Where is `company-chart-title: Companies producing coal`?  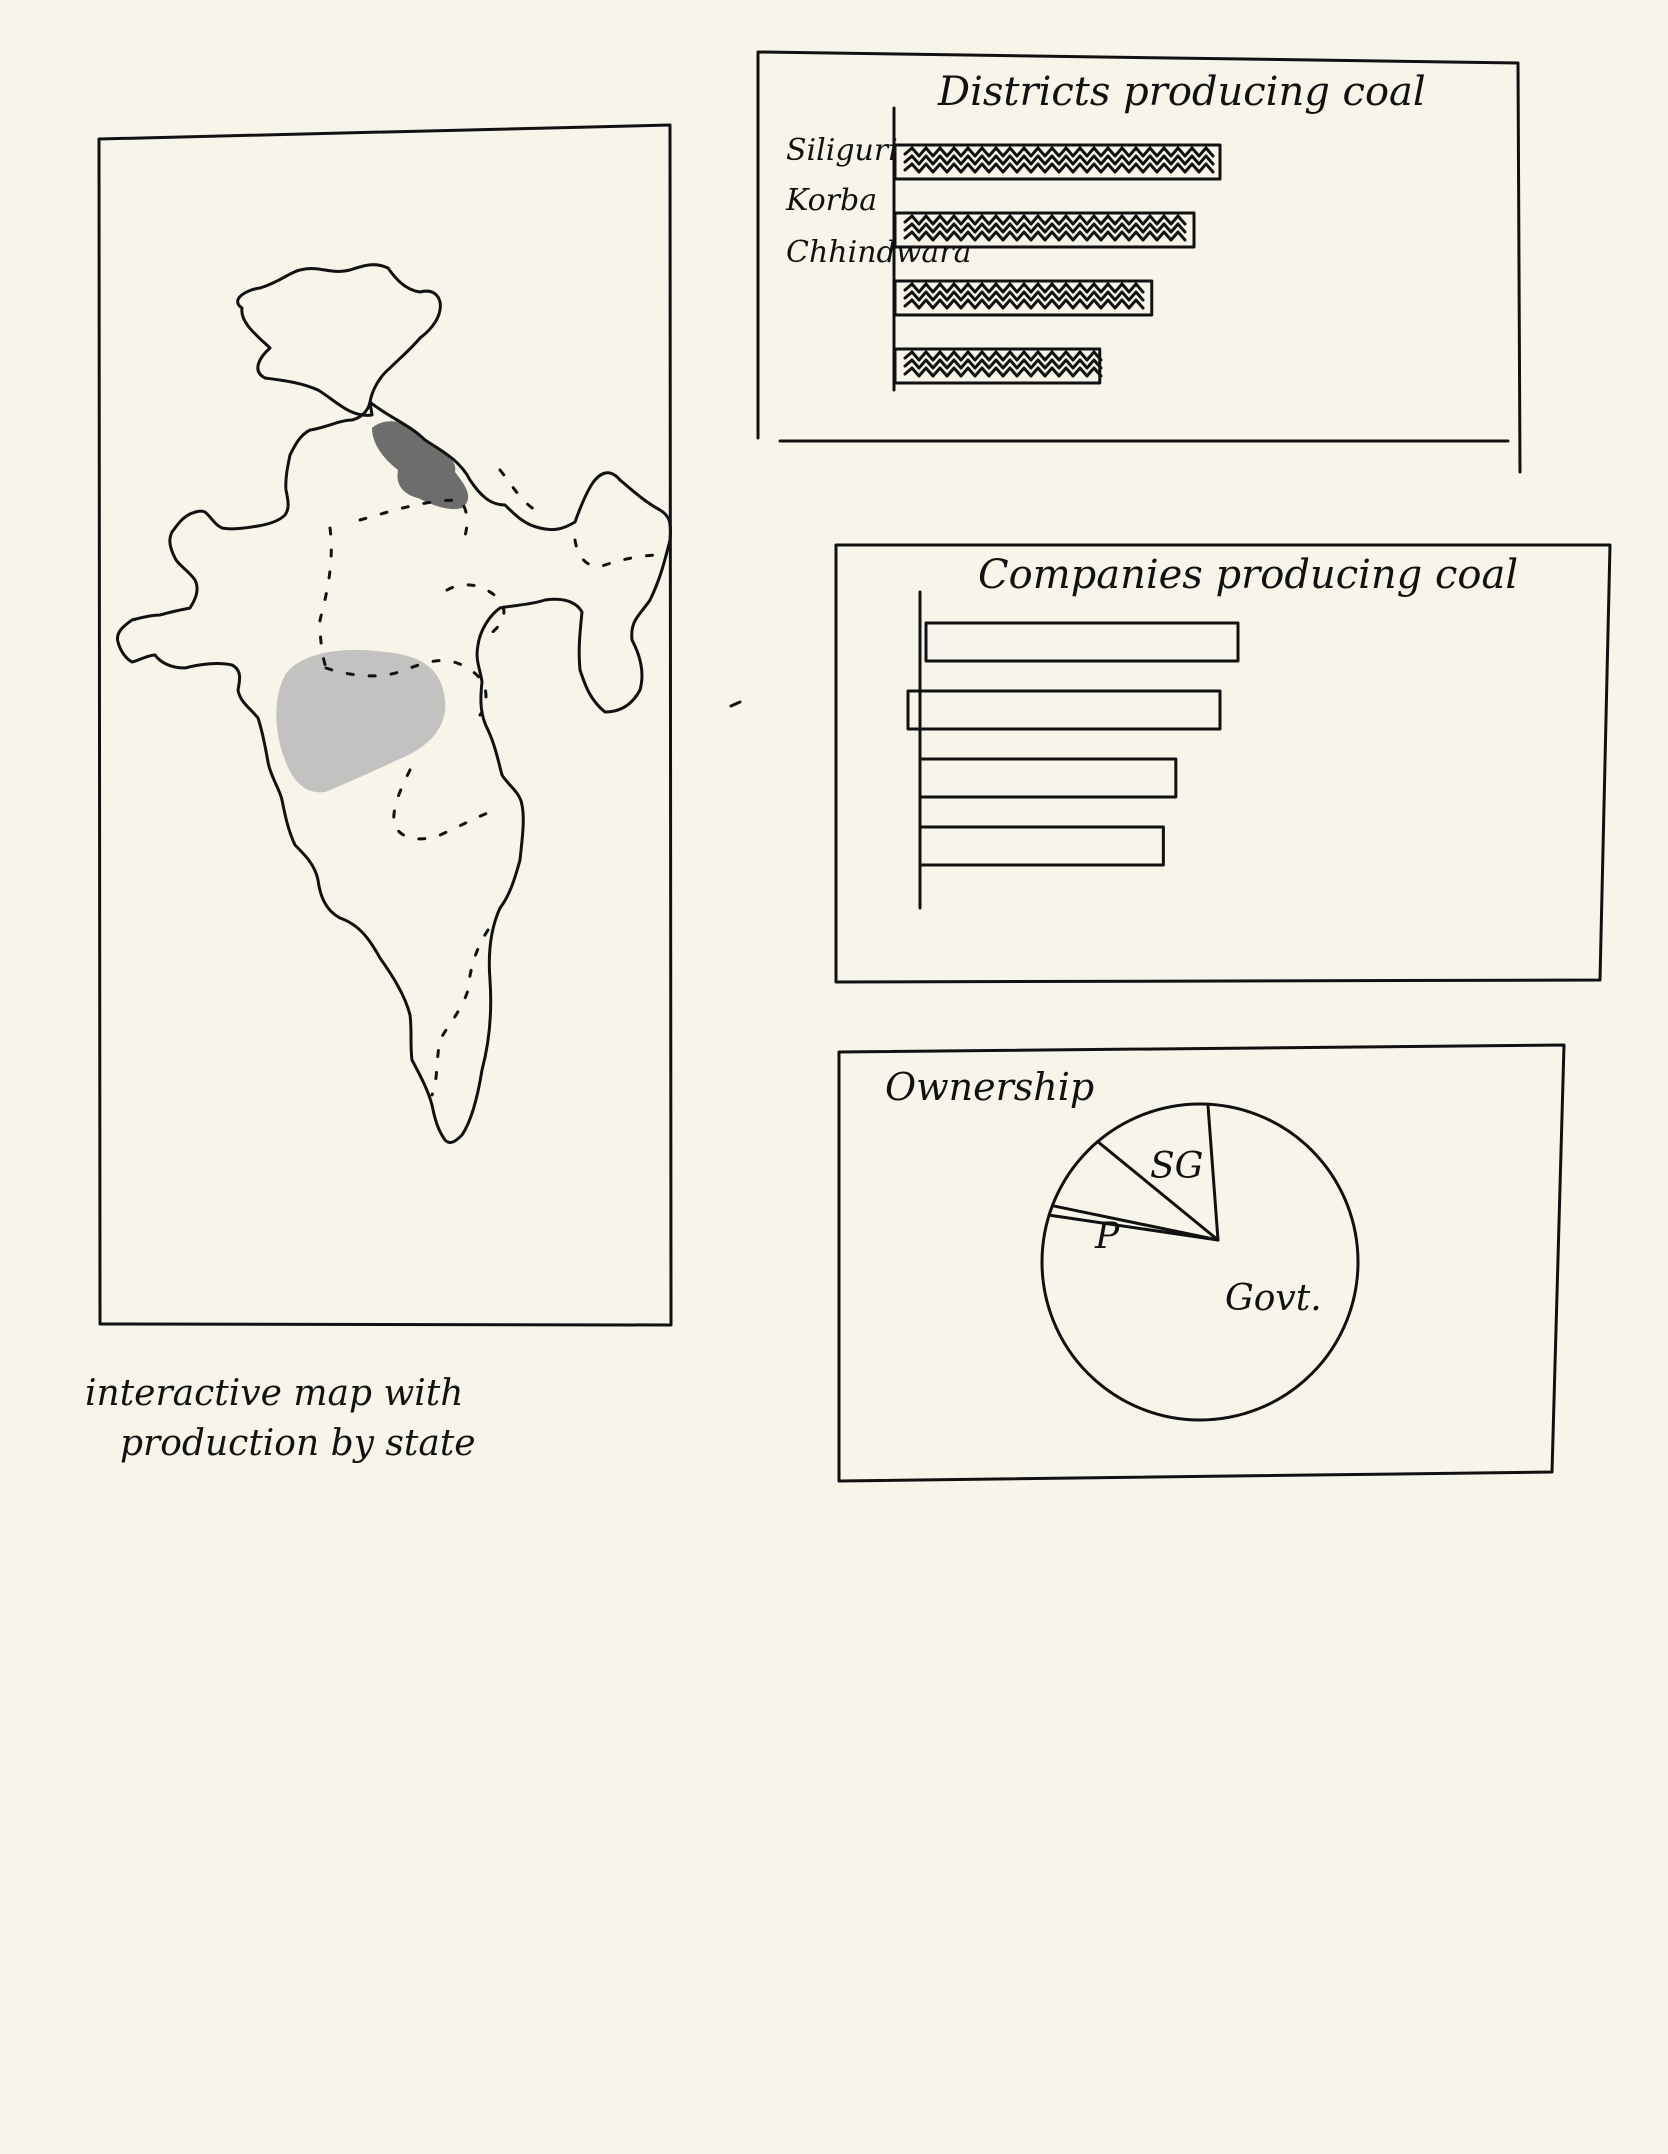
company-chart-title: Companies producing coal is located at coordinates (1248, 575).